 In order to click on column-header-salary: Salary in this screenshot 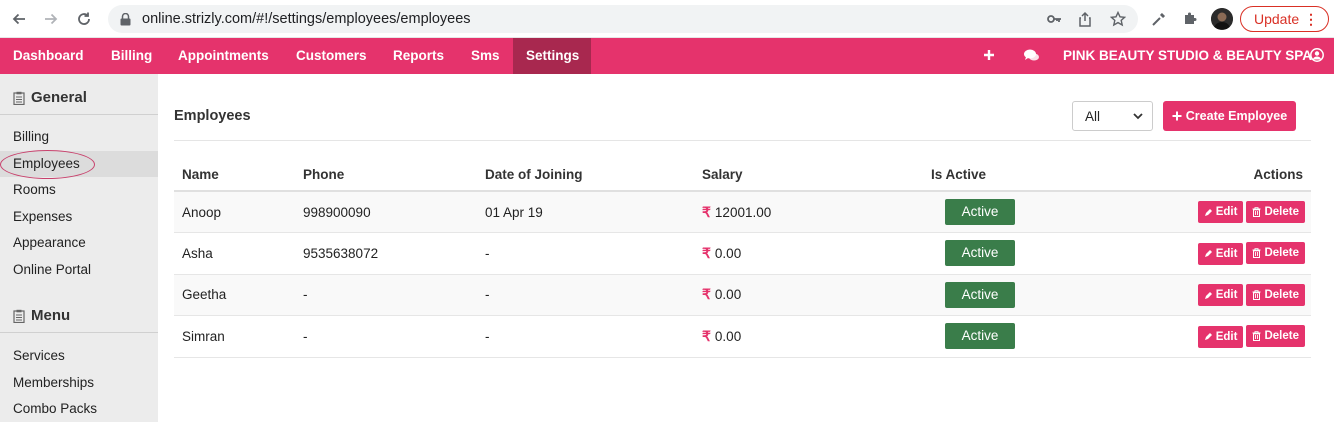, I will do `click(808, 175)`.